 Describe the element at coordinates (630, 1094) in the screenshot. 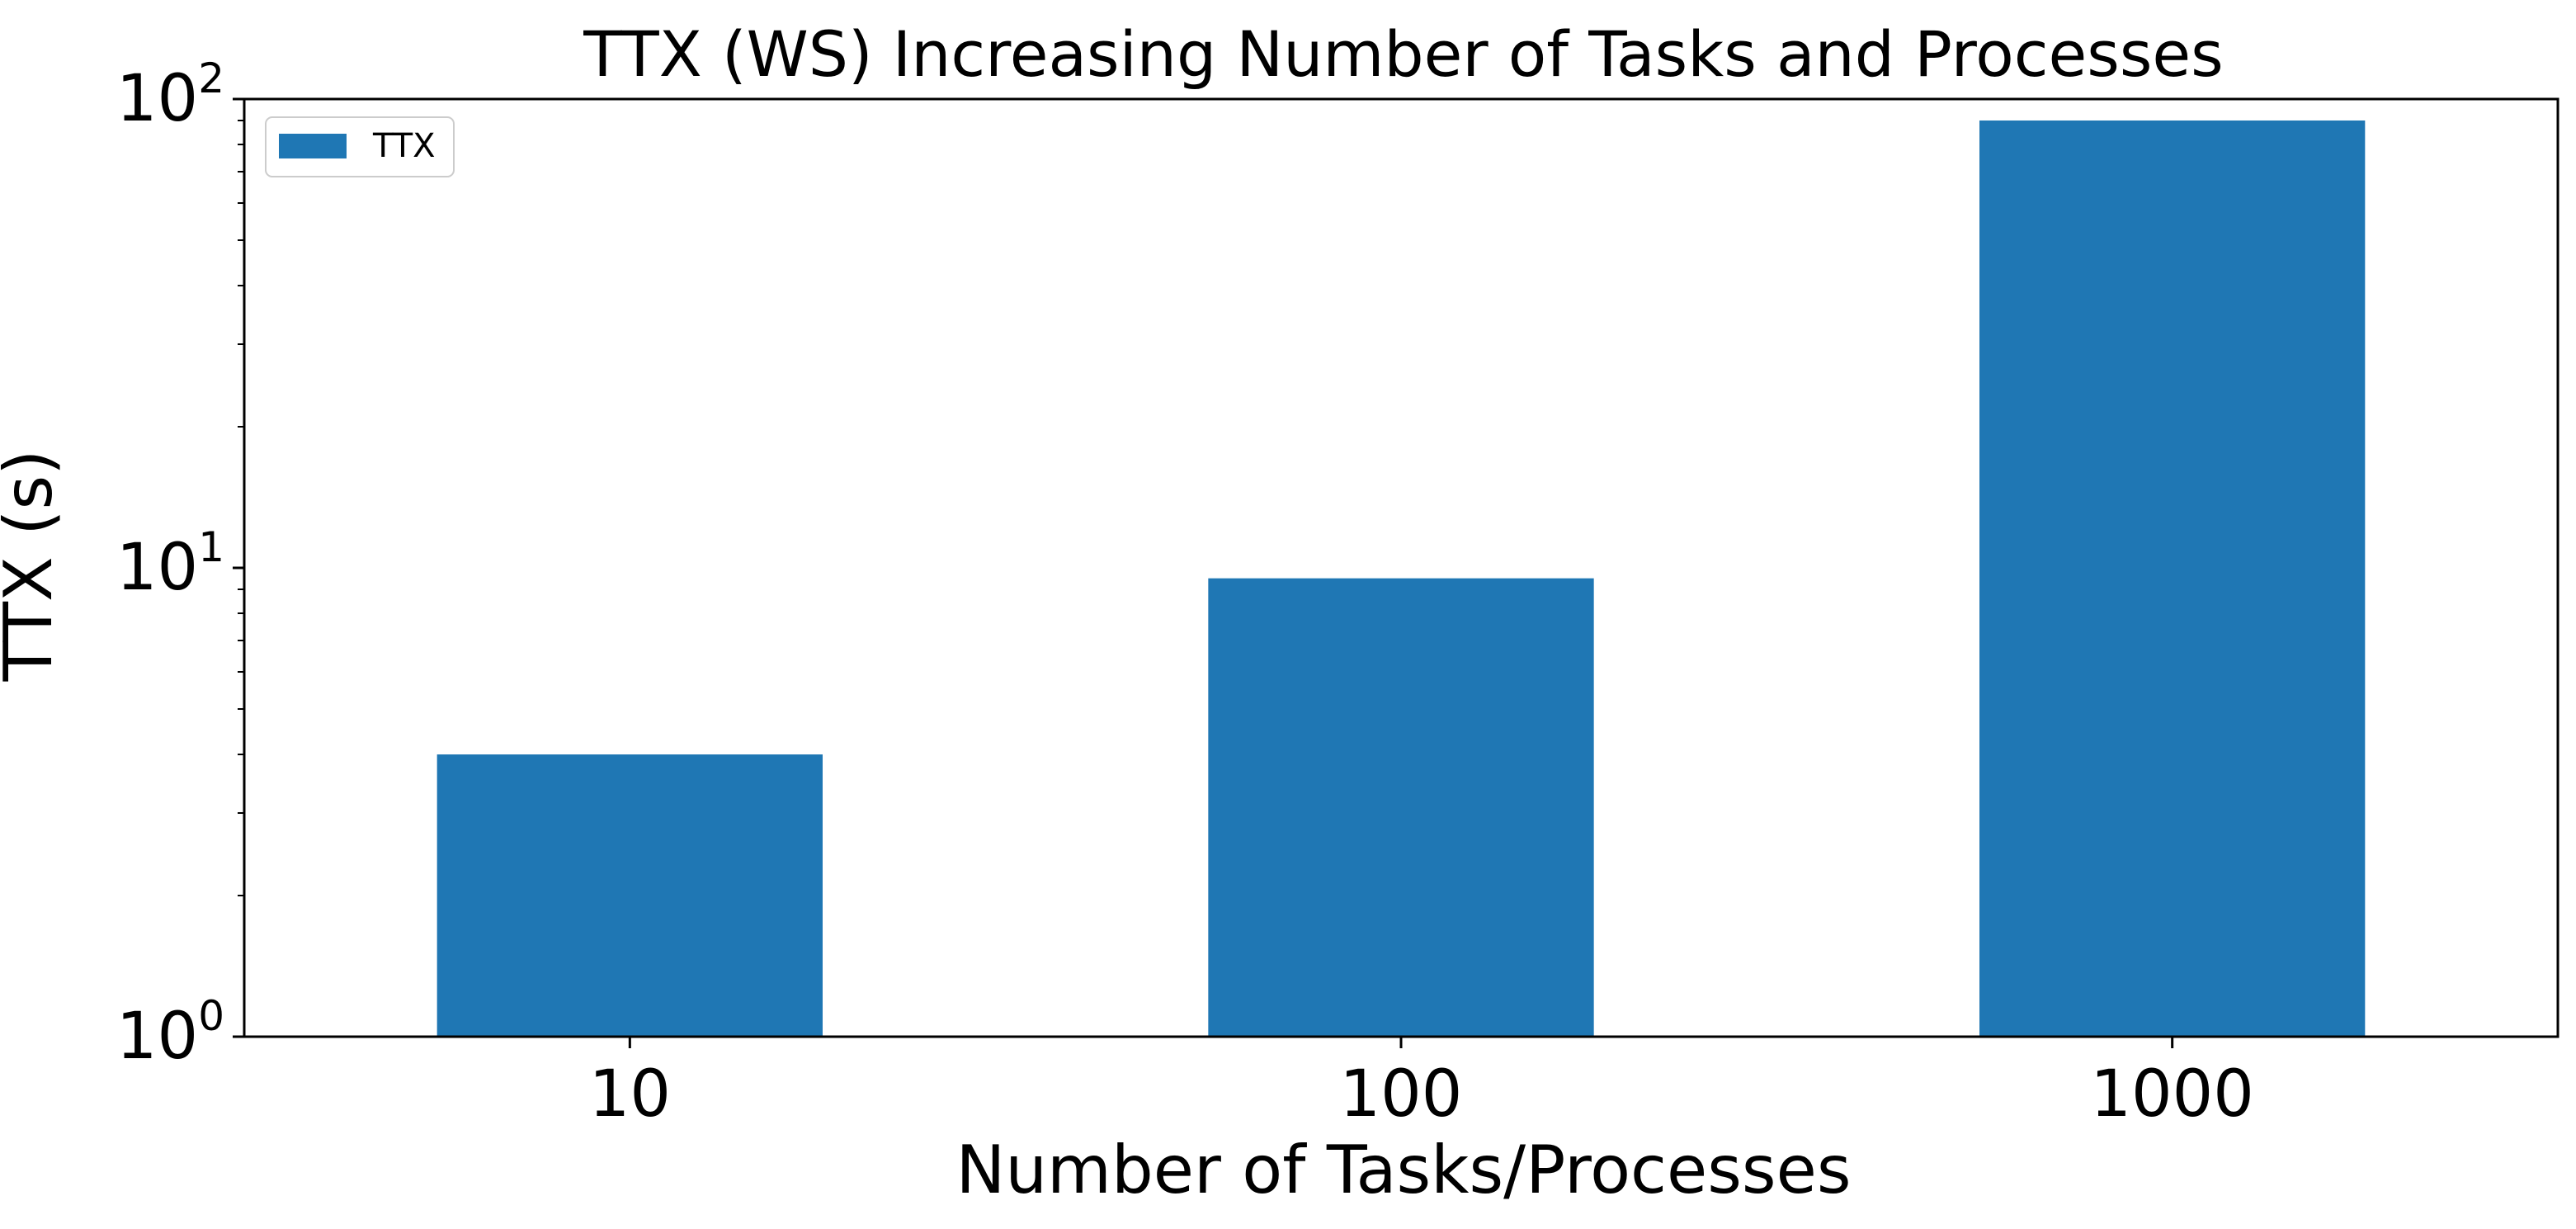

I see `x-tick-label: 10` at that location.